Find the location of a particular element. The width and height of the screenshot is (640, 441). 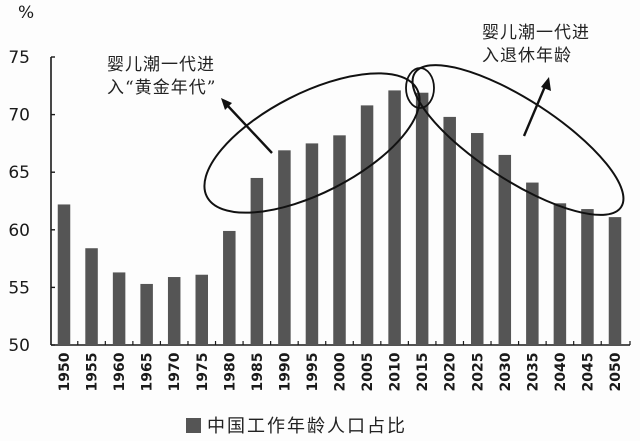

bar-1990 is located at coordinates (284, 247).